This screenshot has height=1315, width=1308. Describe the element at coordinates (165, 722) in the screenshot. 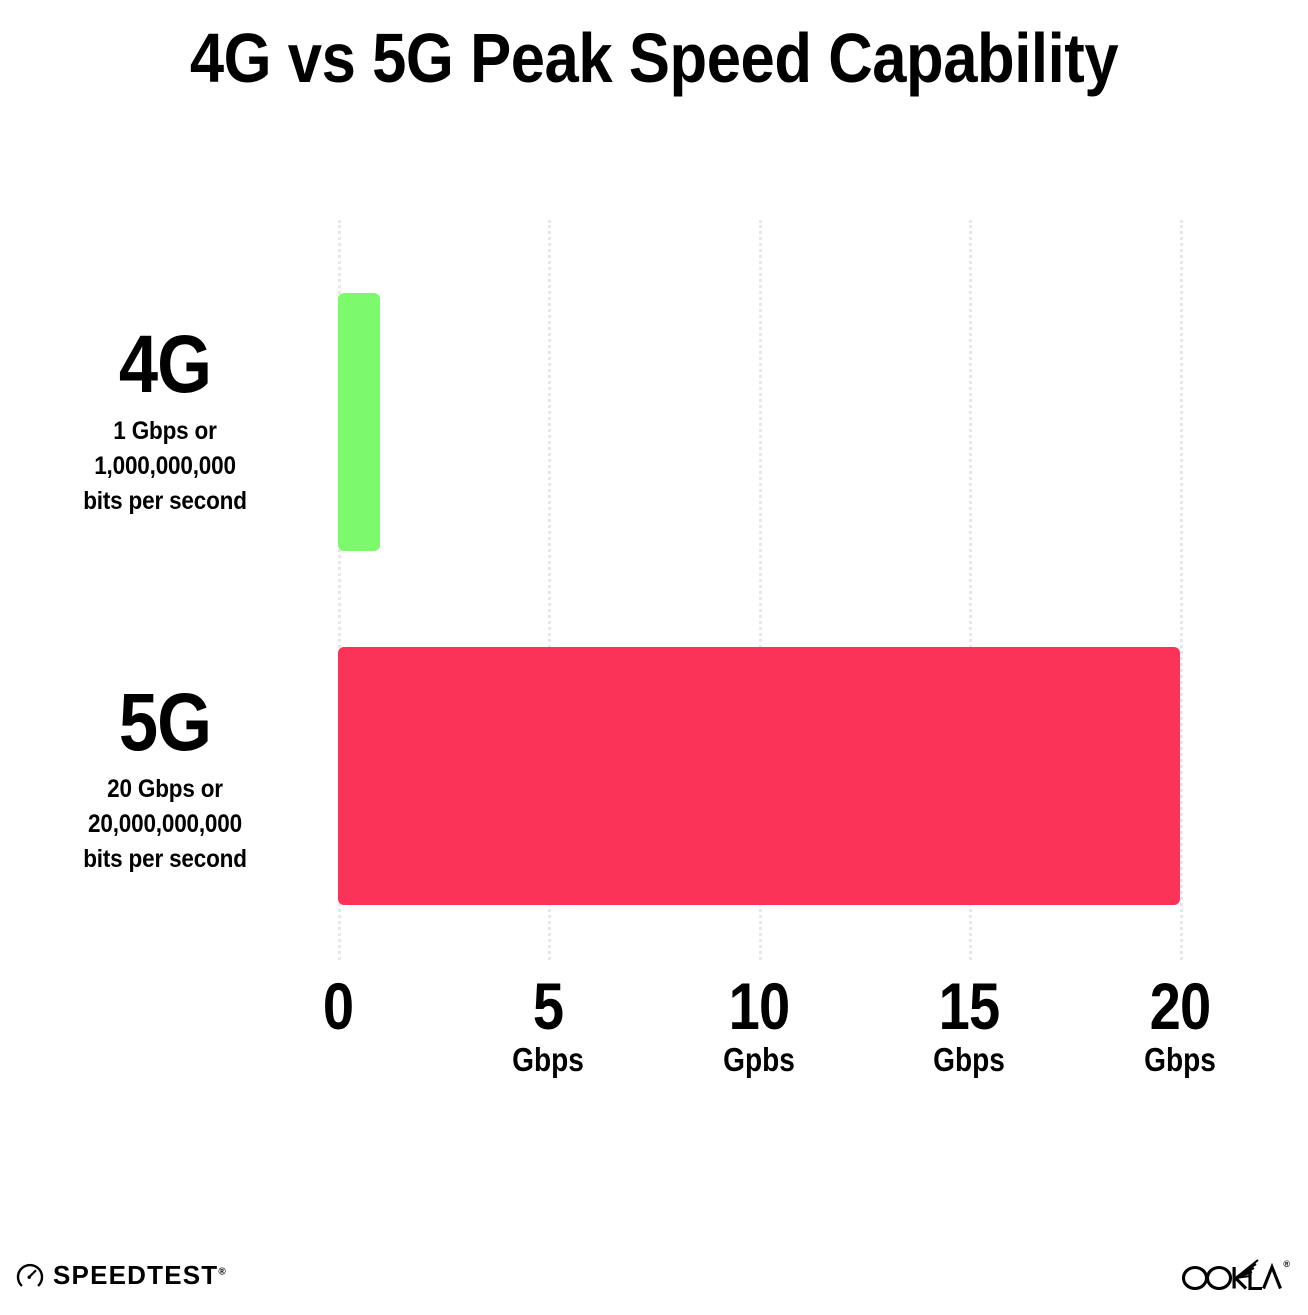

I see `category-name-5g: 5G` at that location.